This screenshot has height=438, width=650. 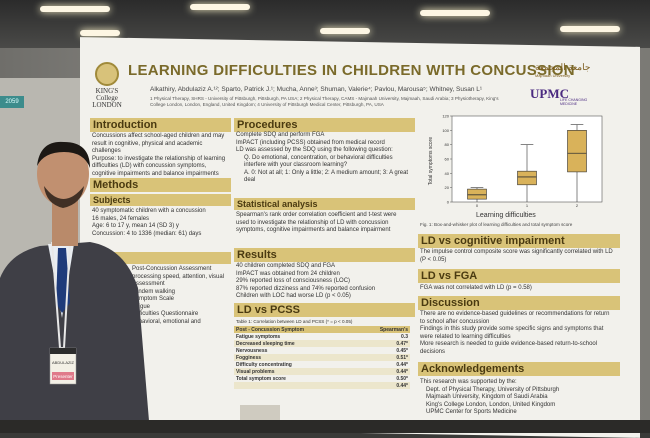 I want to click on y-tick-label: 80, so click(x=447, y=144).